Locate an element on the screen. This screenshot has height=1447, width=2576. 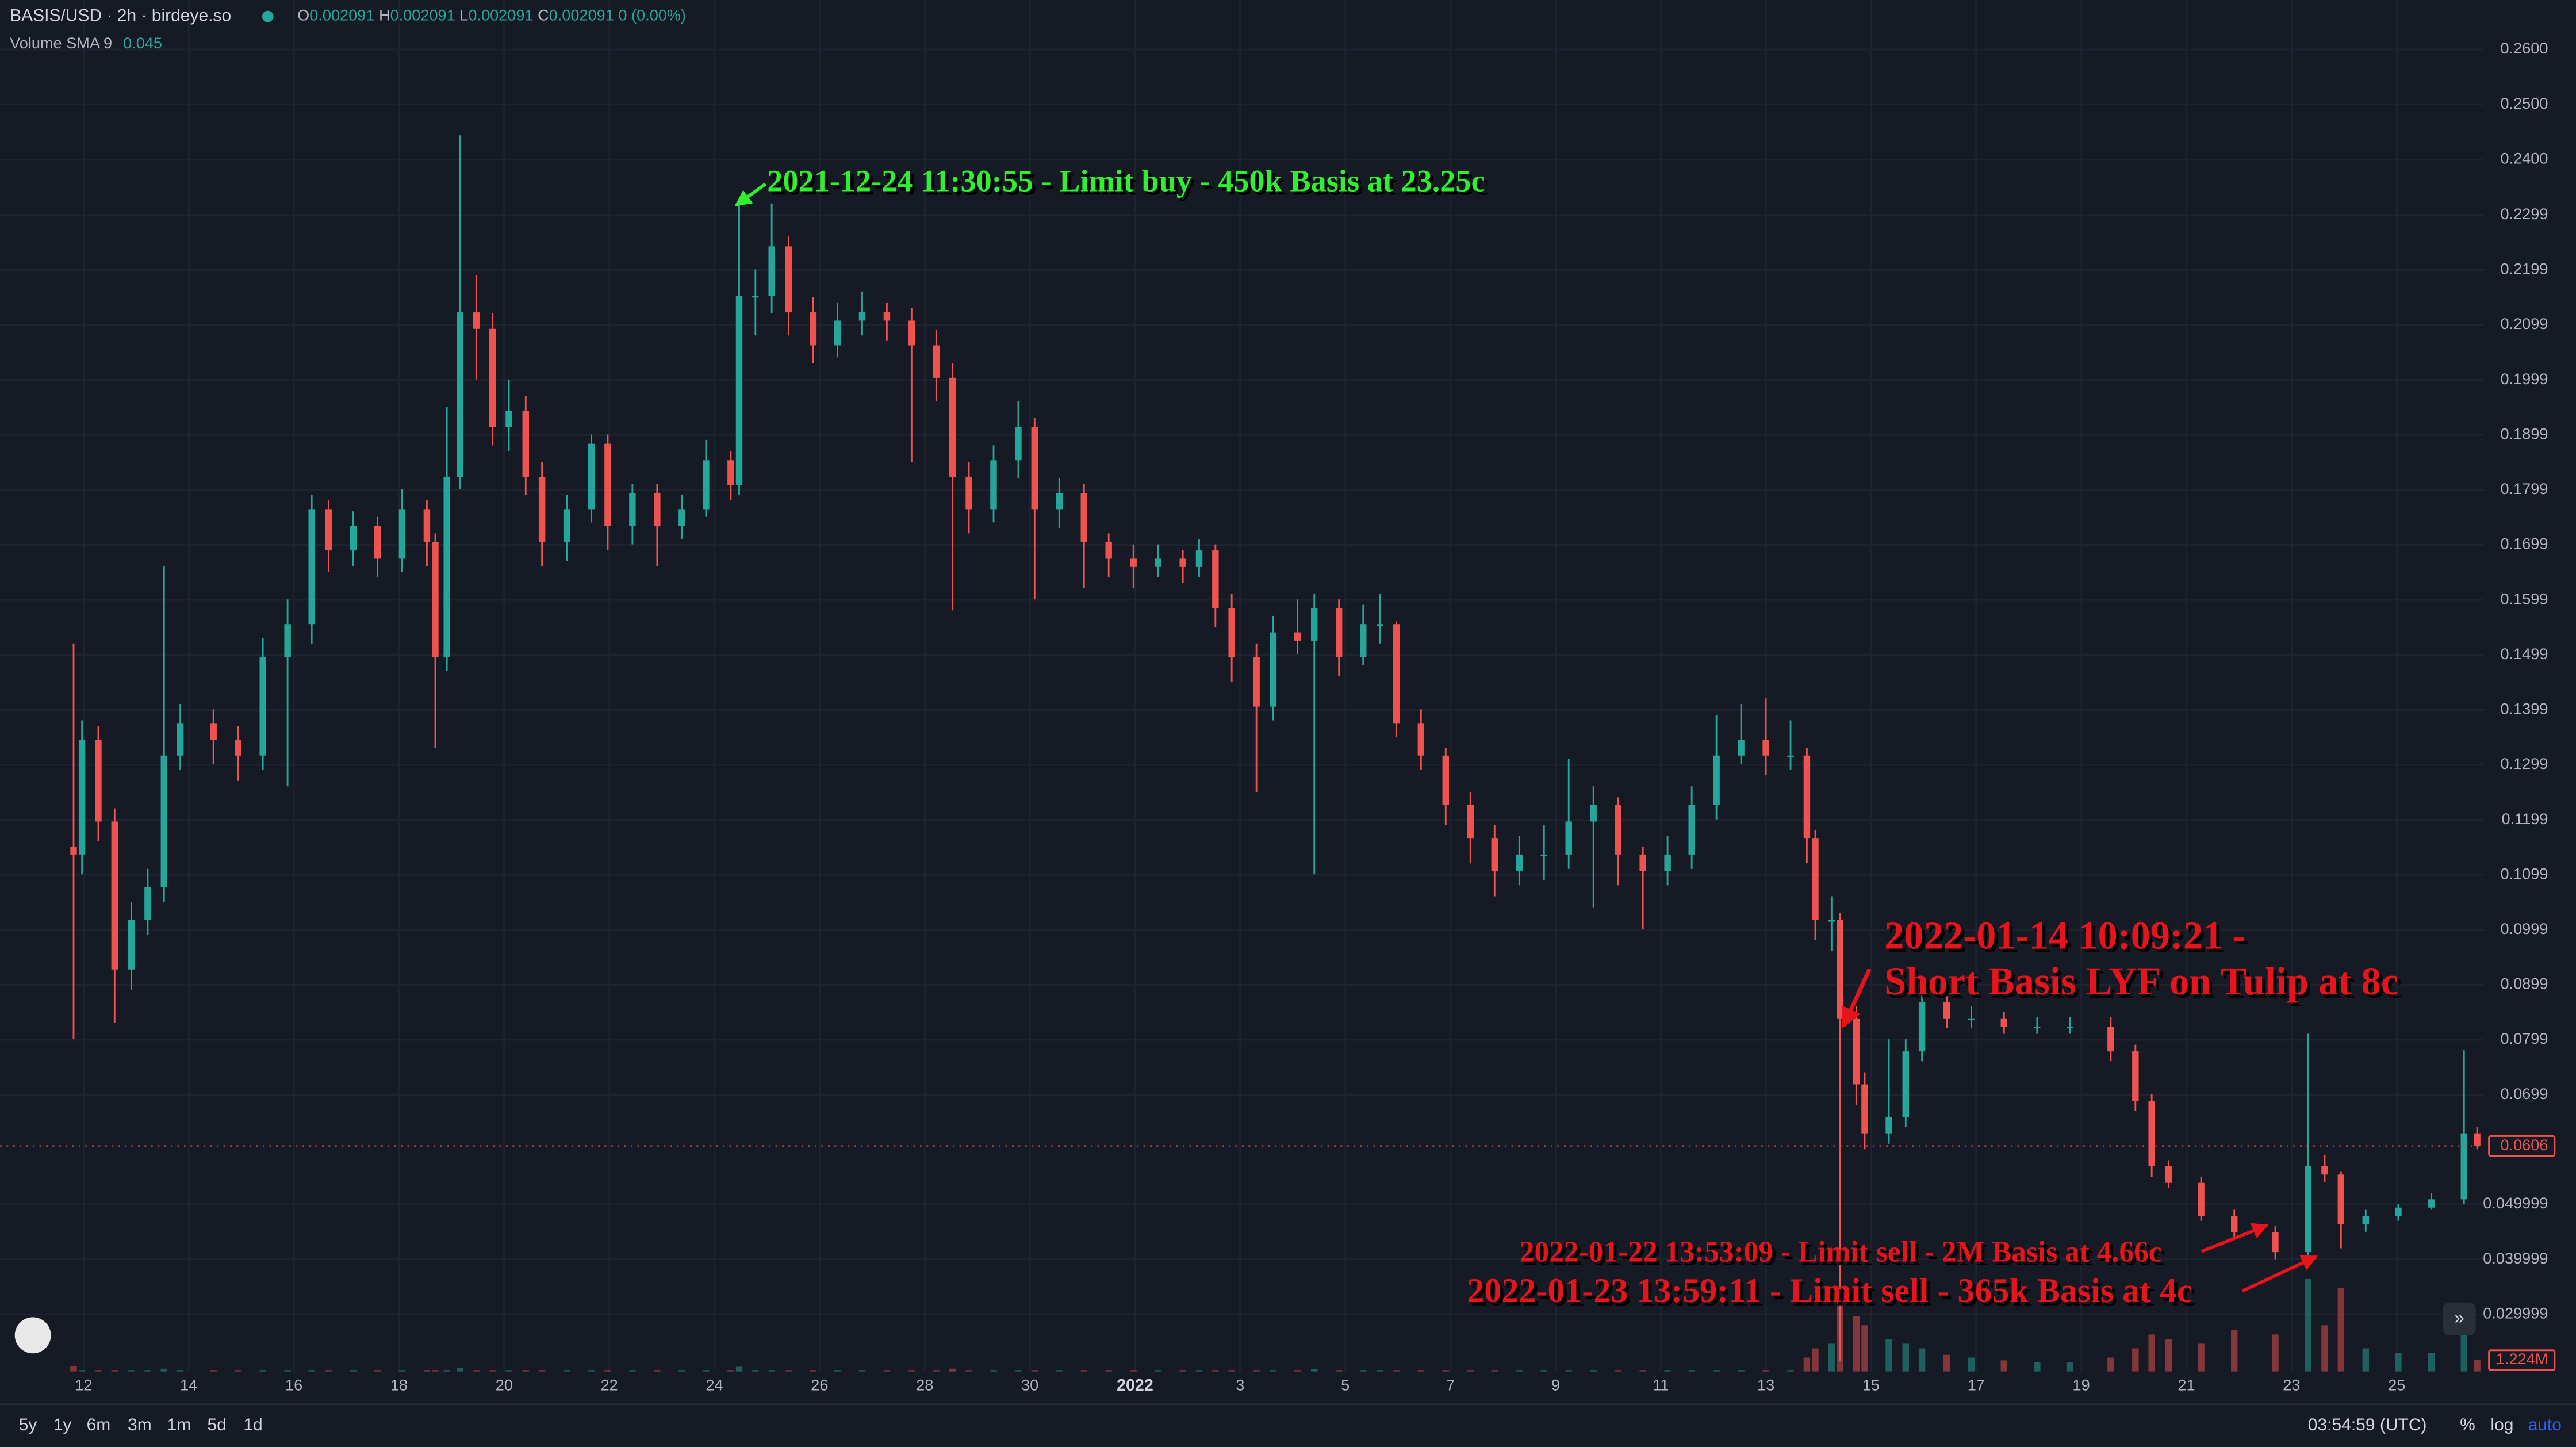
range-button: 1y is located at coordinates (62, 1424).